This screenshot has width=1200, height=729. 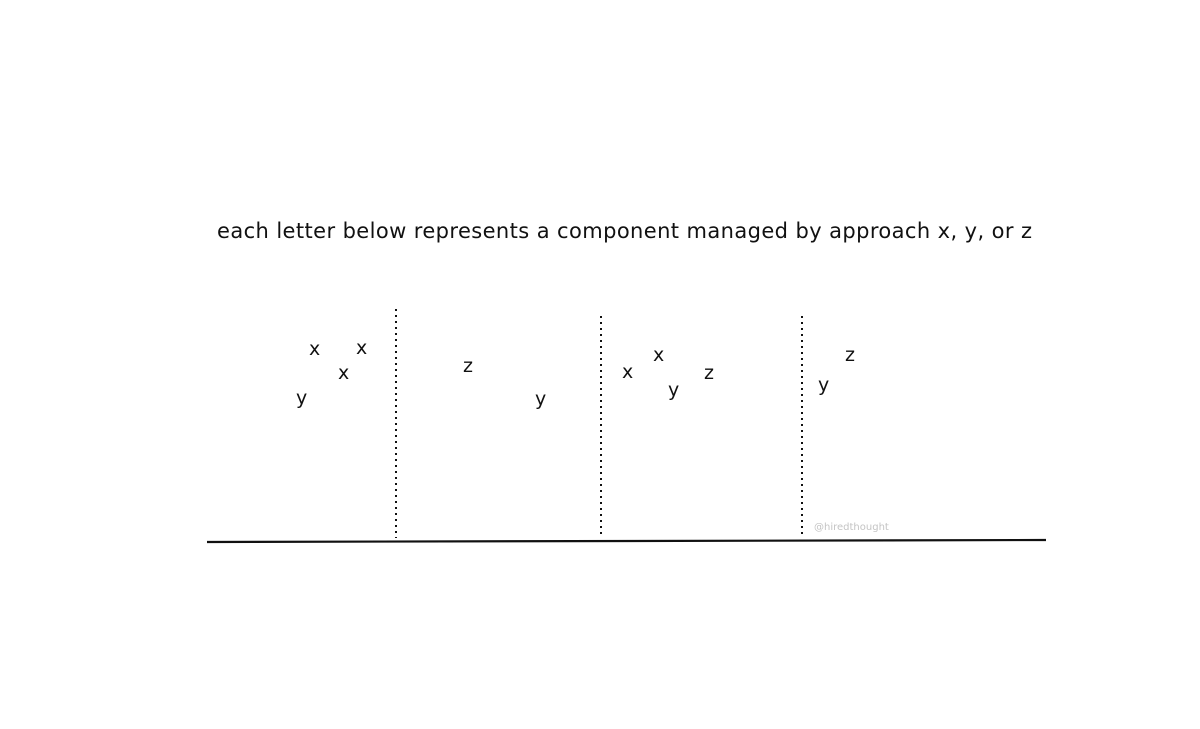 I want to click on group-3: x x y z, so click(x=668, y=372).